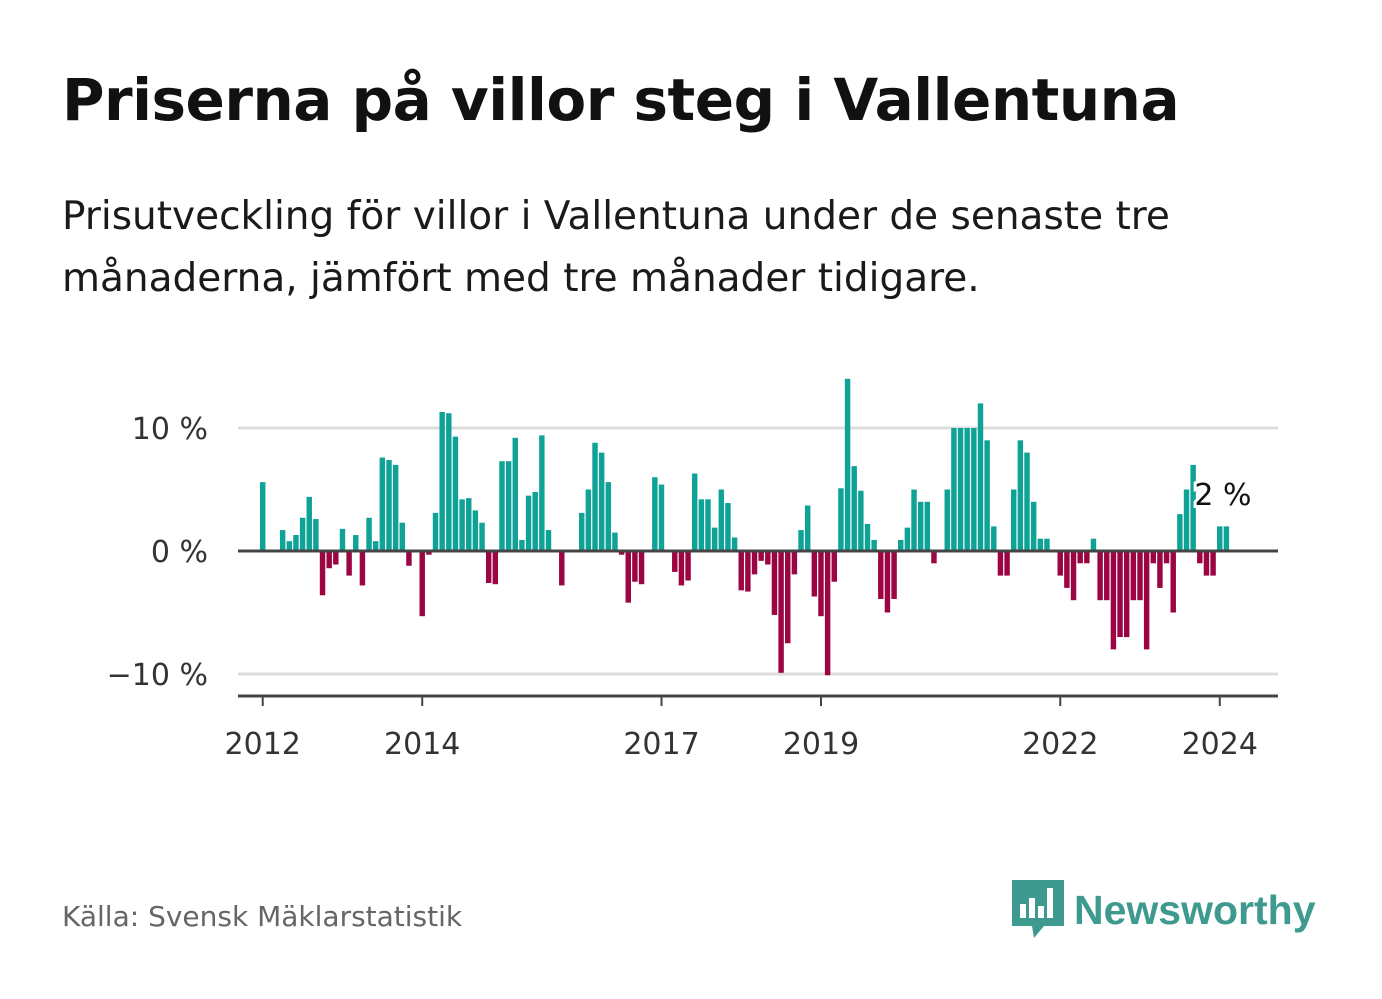 The image size is (1382, 999). I want to click on axes, so click(758, 627).